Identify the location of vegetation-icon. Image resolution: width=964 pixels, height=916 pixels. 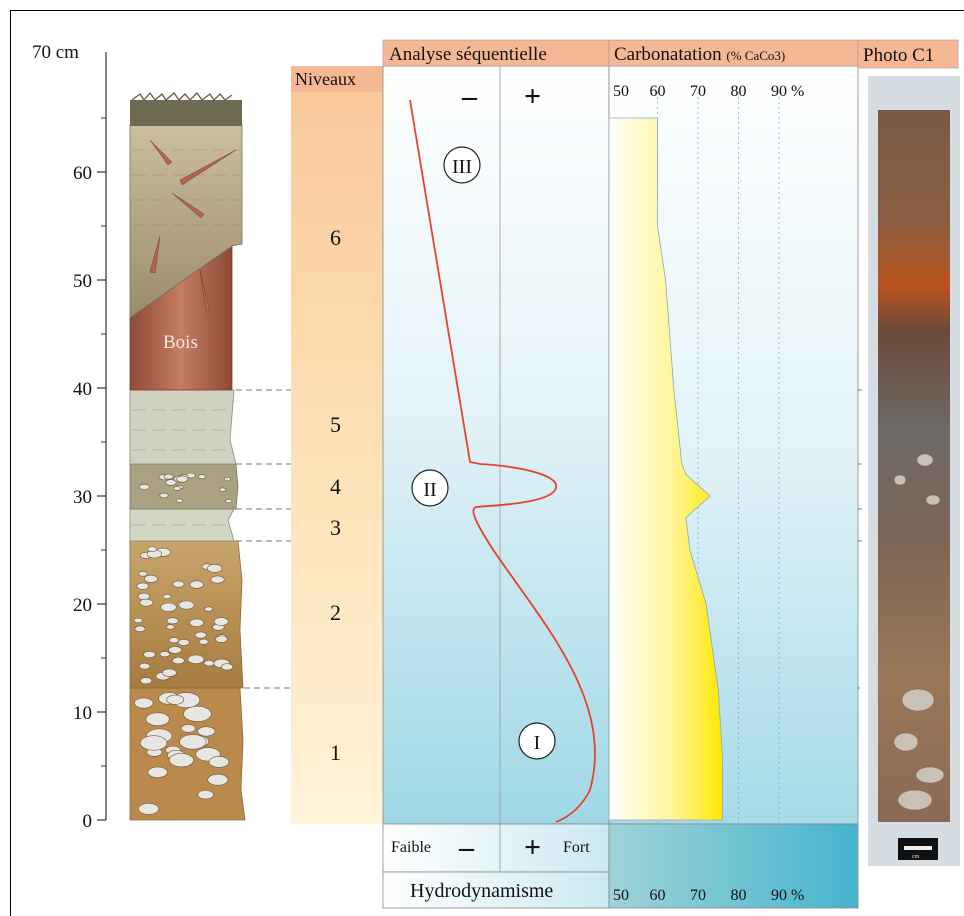
(182, 96).